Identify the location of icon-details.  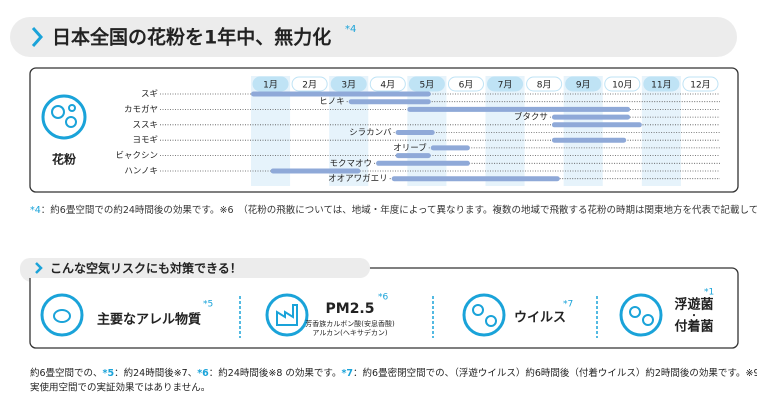
(353, 315).